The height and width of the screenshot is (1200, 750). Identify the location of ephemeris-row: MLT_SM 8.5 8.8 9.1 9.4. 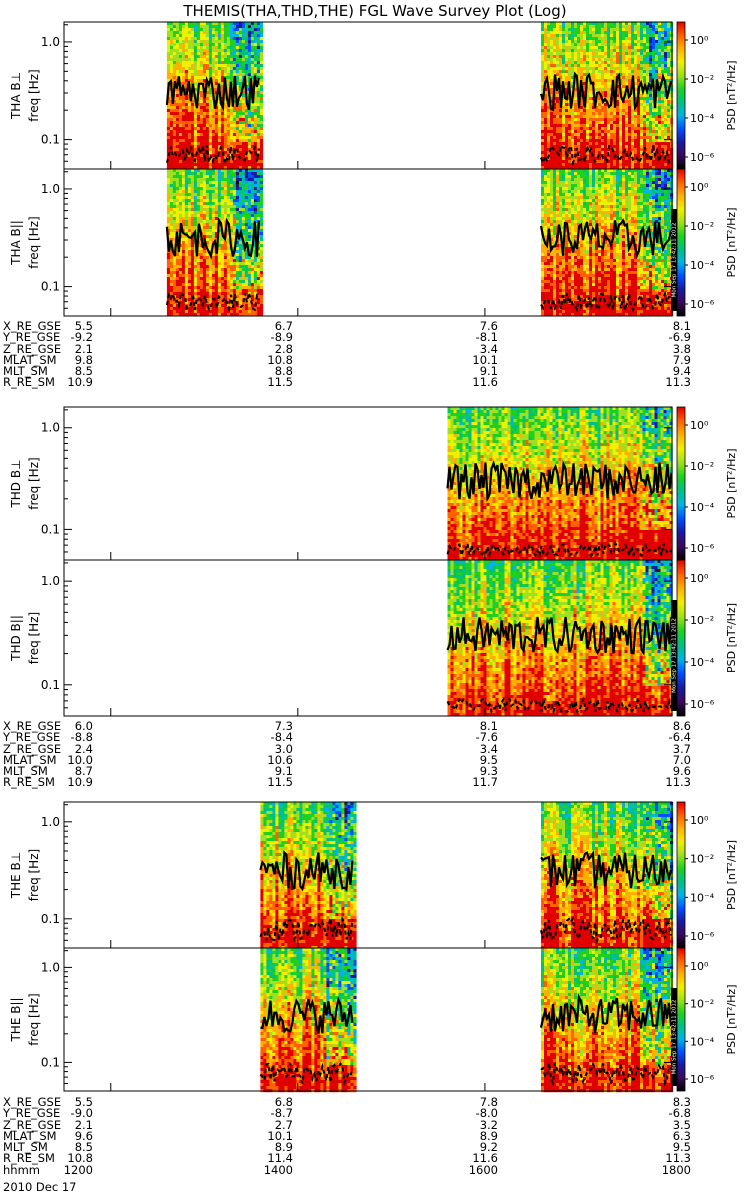
(368, 371).